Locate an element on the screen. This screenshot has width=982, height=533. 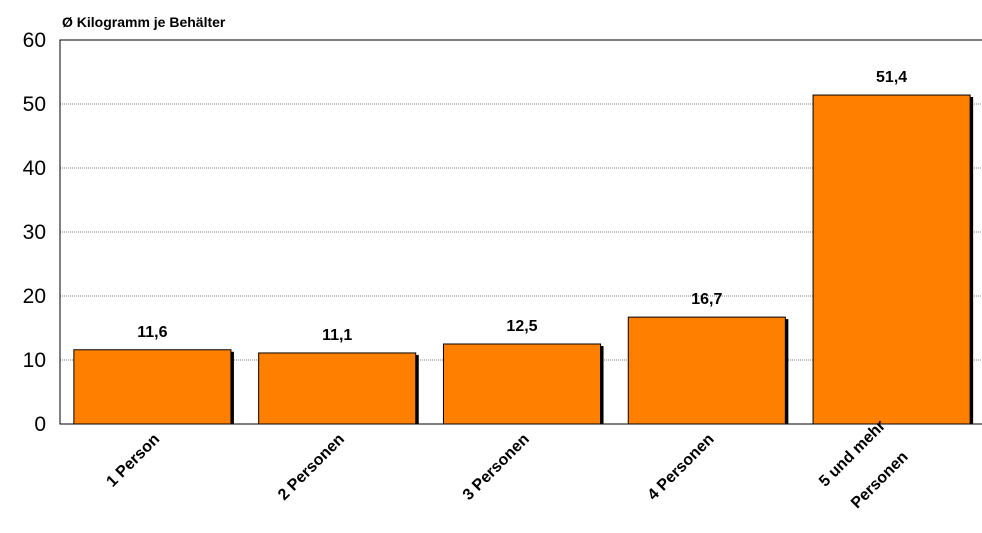
category-label-line: 4 Personen is located at coordinates (681, 467).